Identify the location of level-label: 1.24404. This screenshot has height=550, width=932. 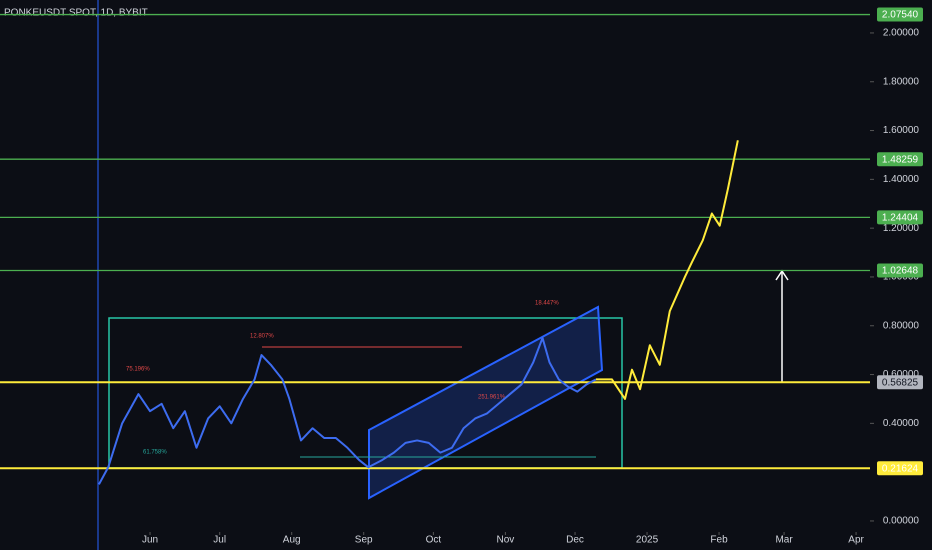
(900, 218).